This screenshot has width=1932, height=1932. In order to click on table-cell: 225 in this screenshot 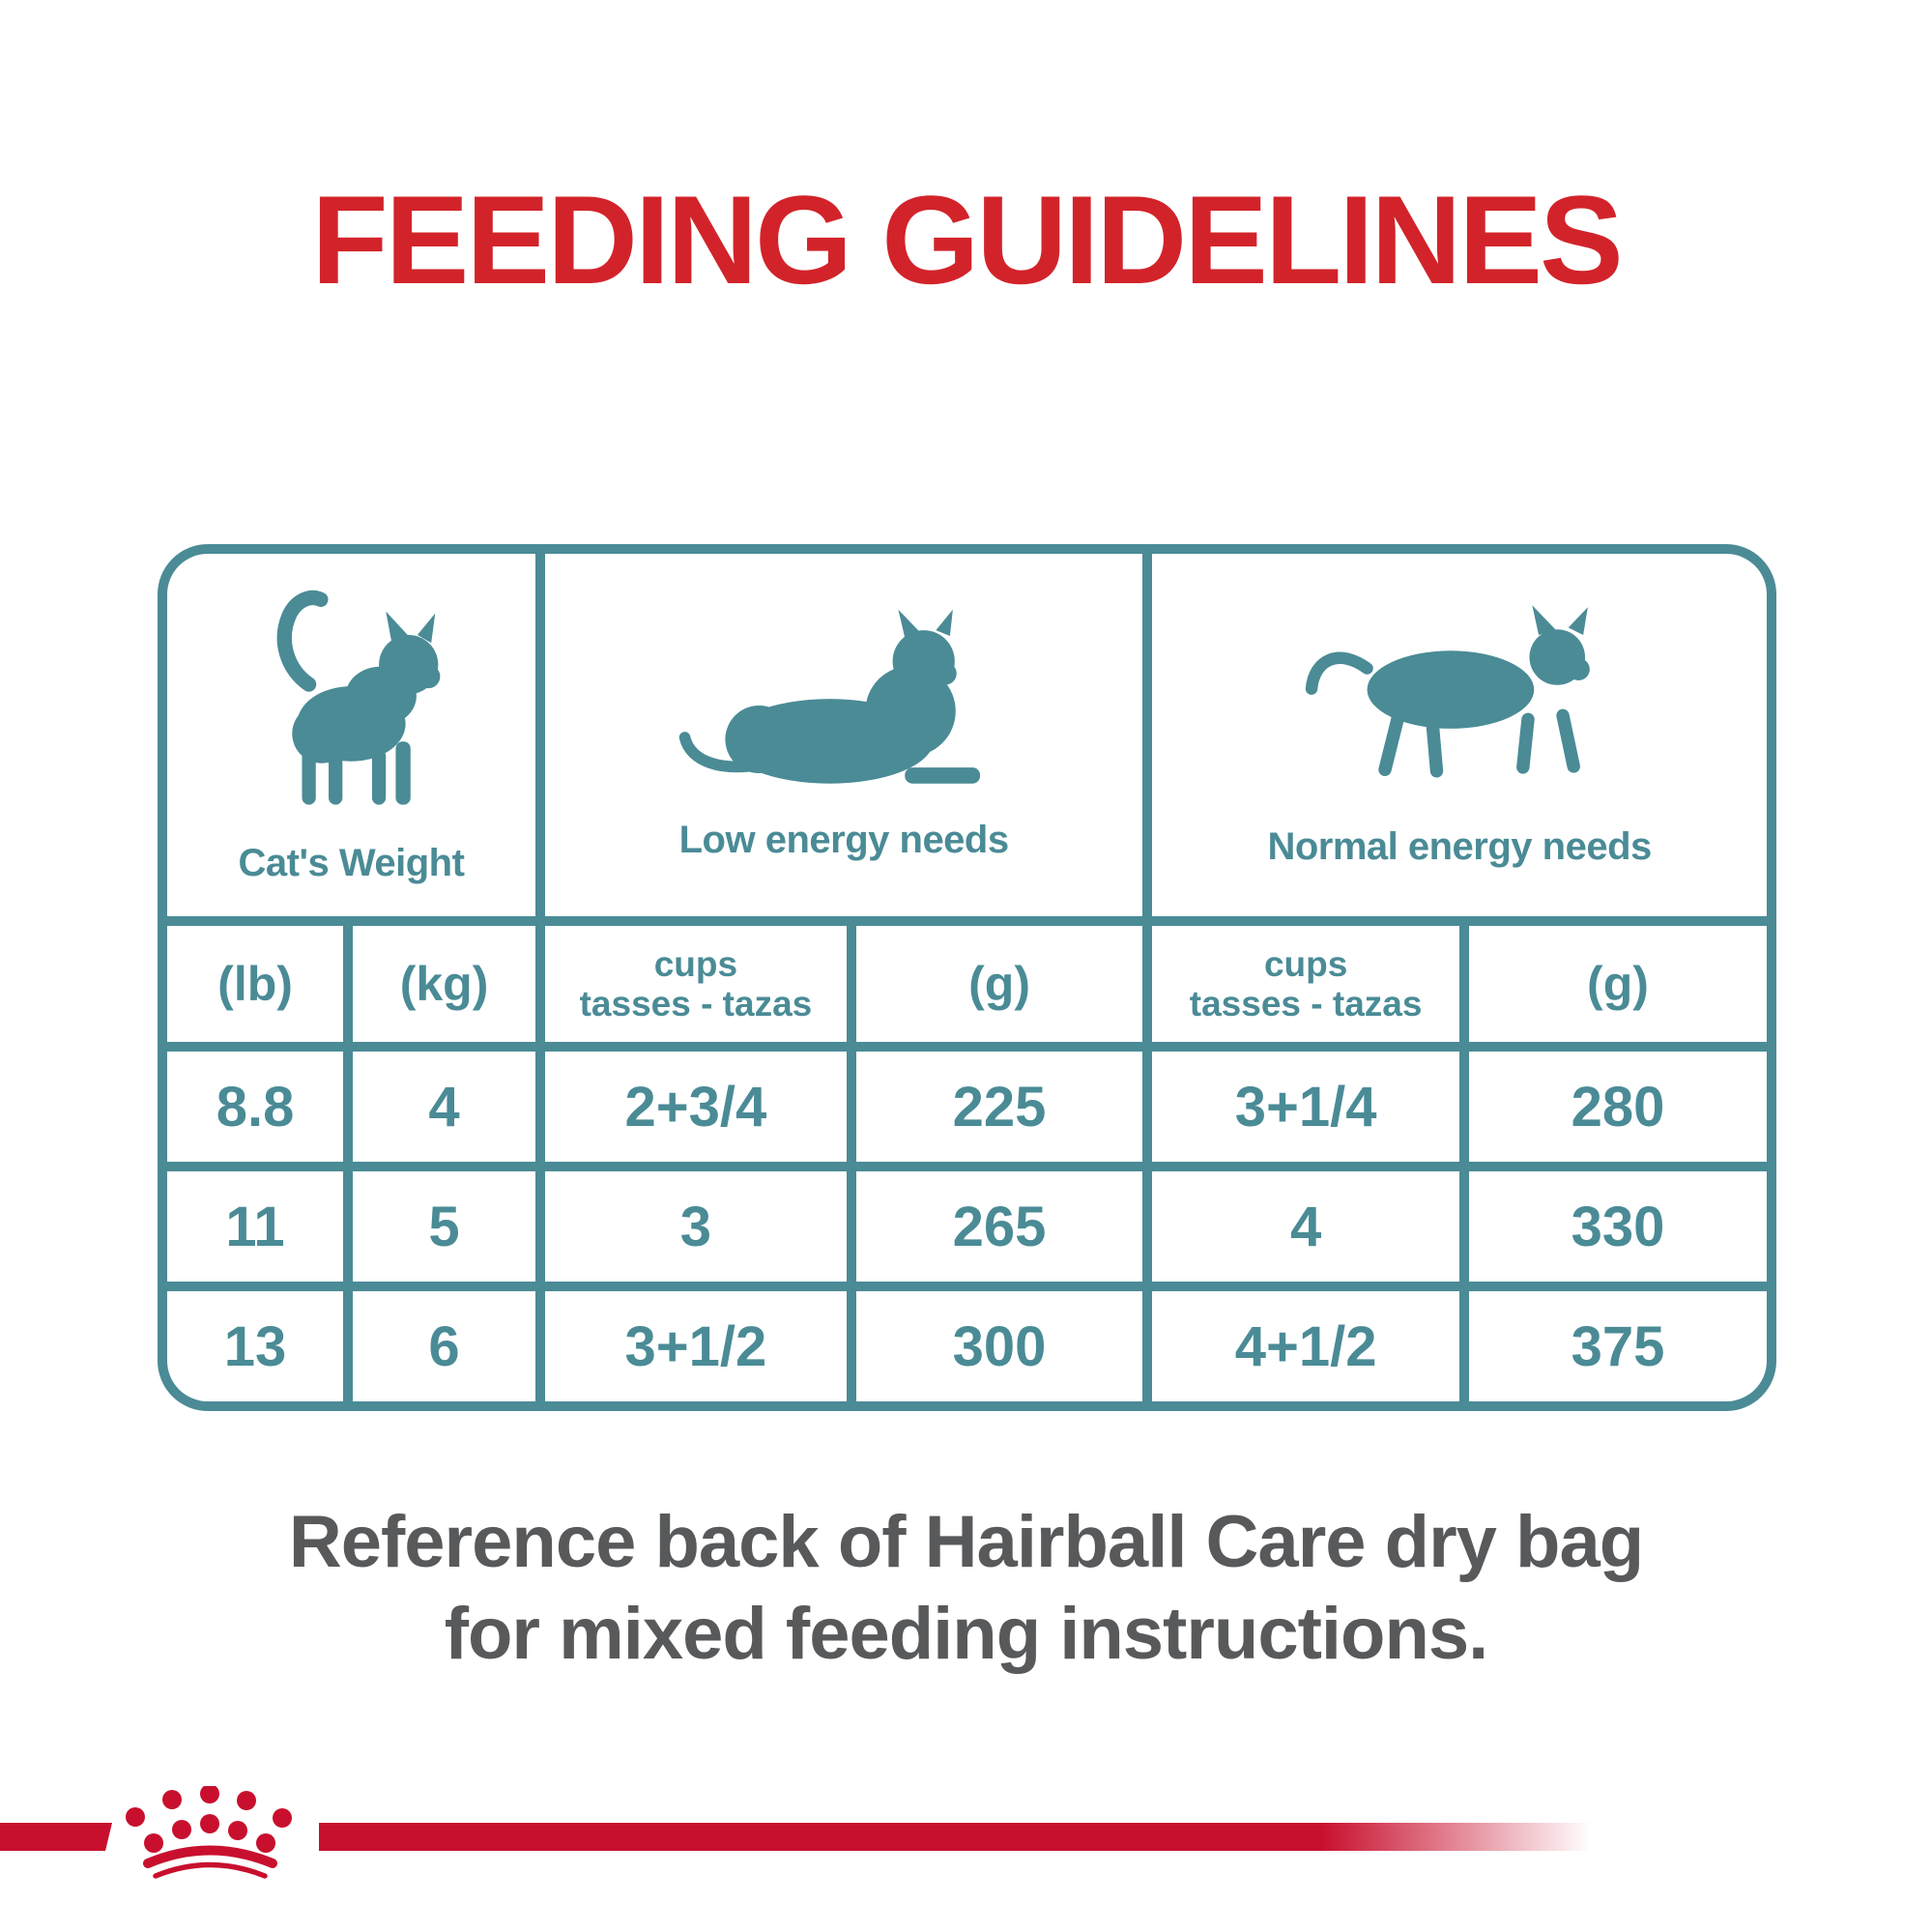, I will do `click(999, 1107)`.